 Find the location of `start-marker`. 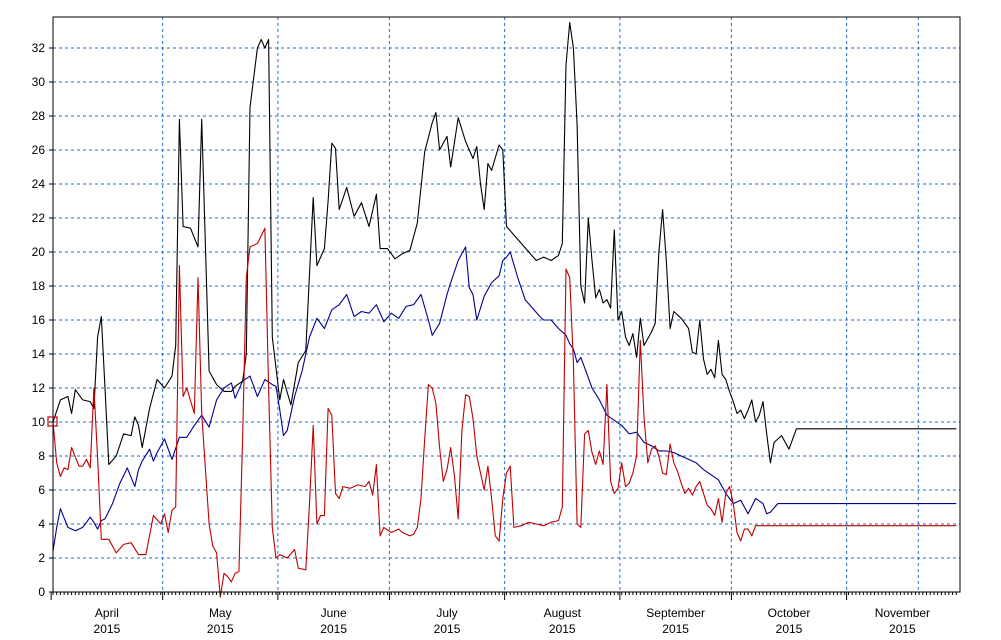

start-marker is located at coordinates (52, 421).